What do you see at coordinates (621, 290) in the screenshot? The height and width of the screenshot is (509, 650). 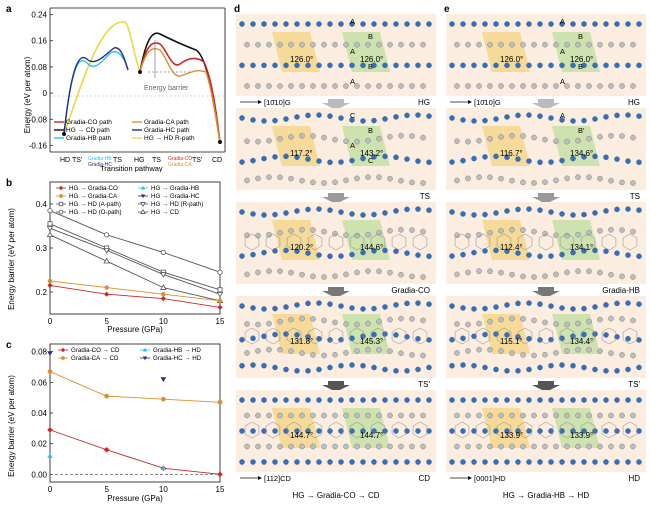 I see `stage-name: Gradia-HB` at bounding box center [621, 290].